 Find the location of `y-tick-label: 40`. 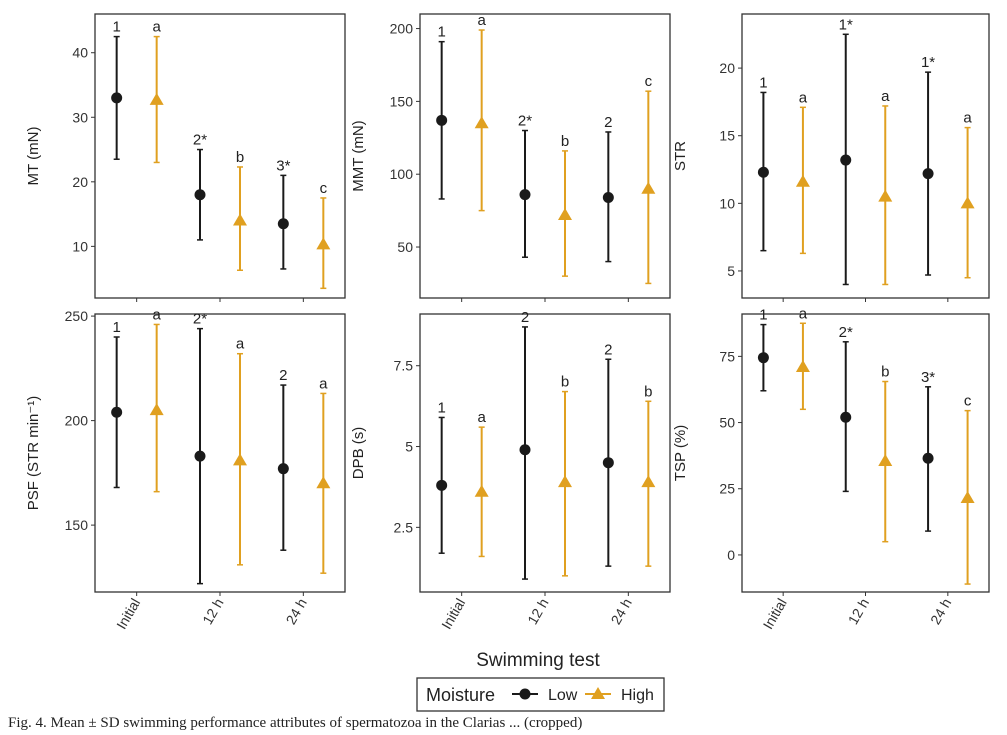

y-tick-label: 40 is located at coordinates (80, 53).